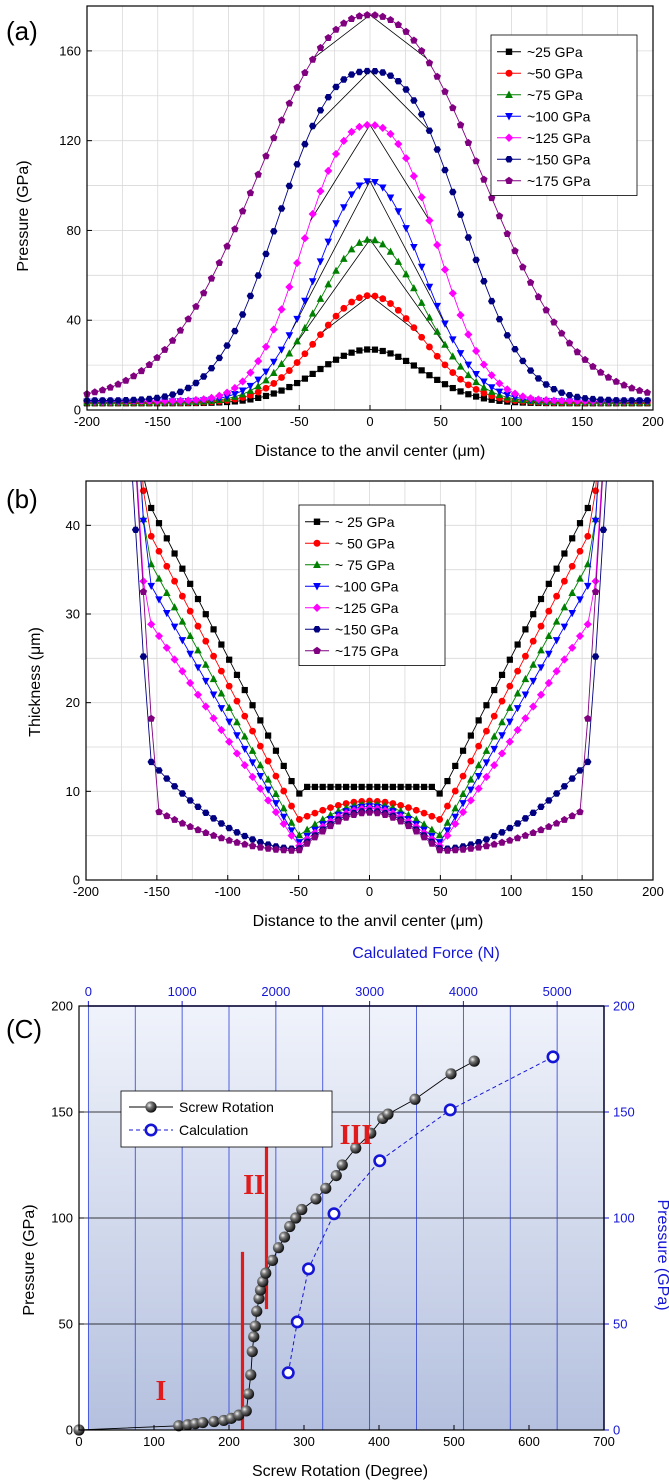  Describe the element at coordinates (559, 181) in the screenshot. I see `legend-label: ~175 GPa` at that location.